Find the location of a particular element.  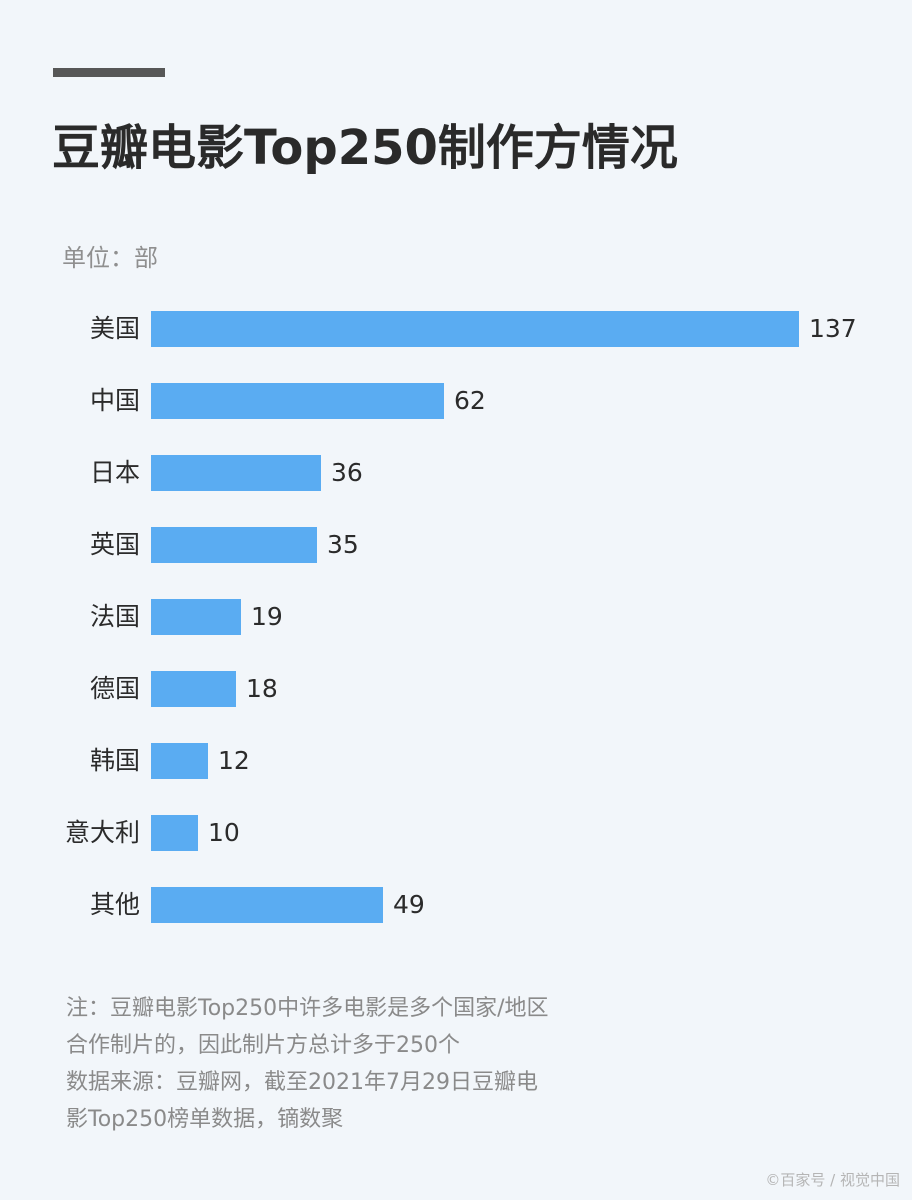

category-label: 其他 is located at coordinates (114, 904).